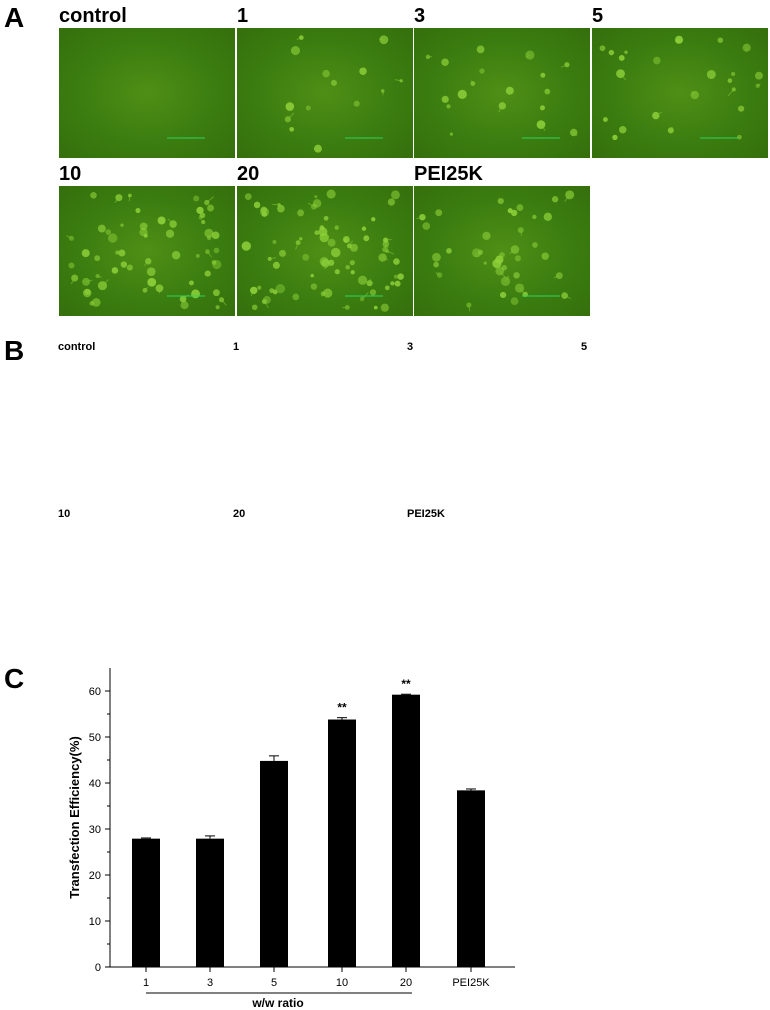  Describe the element at coordinates (584, 347) in the screenshot. I see `histogram-label: 5` at that location.